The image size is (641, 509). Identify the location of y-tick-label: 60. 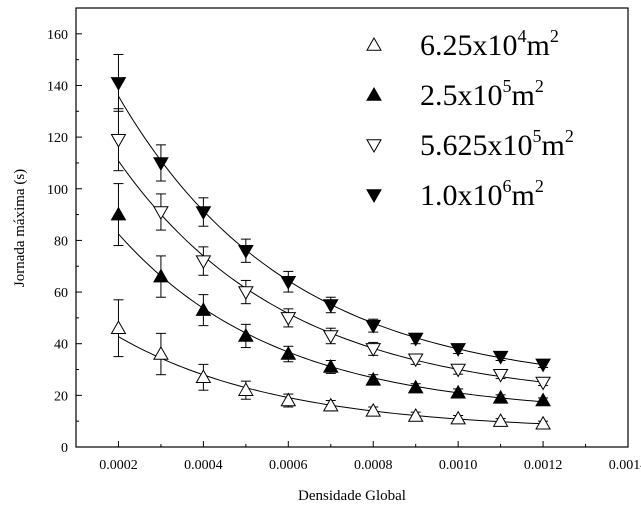
(61, 293).